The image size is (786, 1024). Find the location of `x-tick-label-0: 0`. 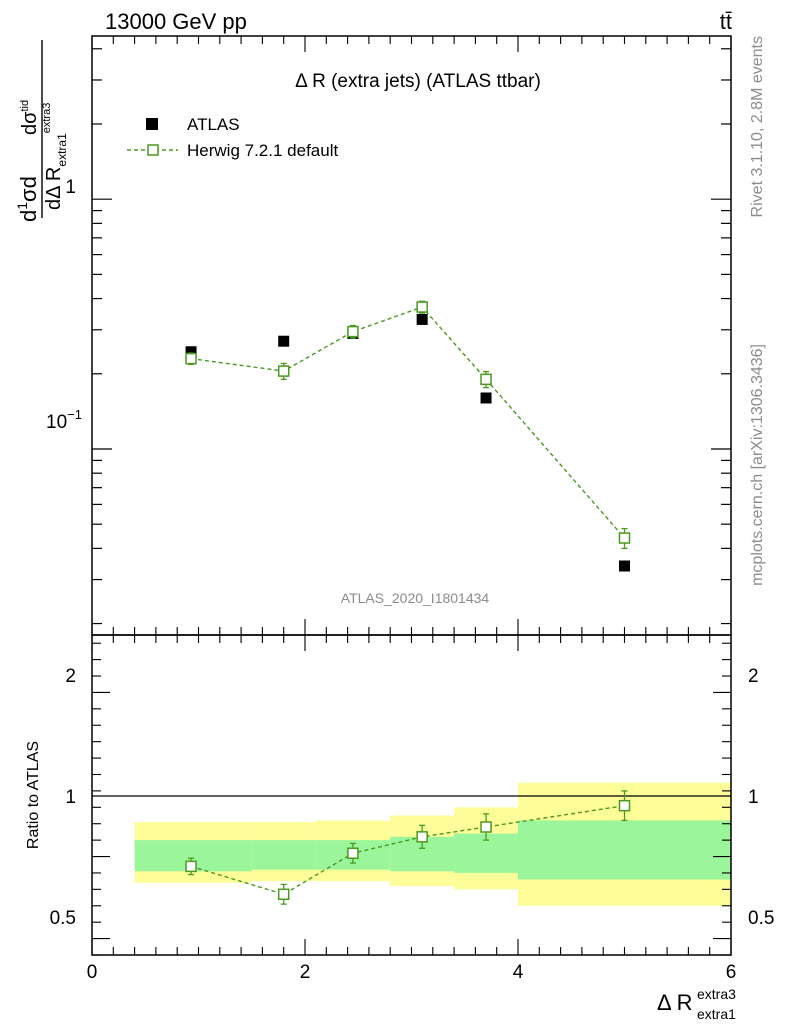

x-tick-label-0: 0 is located at coordinates (92, 972).